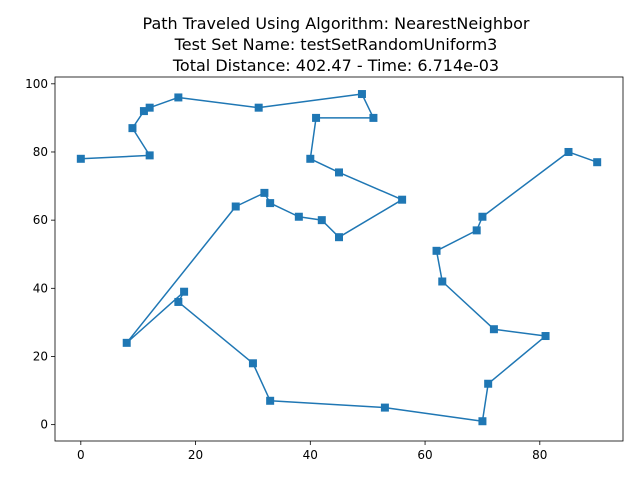 This screenshot has height=480, width=640. Describe the element at coordinates (195, 455) in the screenshot. I see `x-tick-label: 20` at that location.